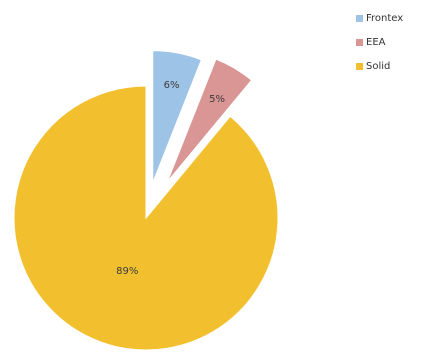  What do you see at coordinates (359, 66) in the screenshot?
I see `legend-swatch-solid` at bounding box center [359, 66].